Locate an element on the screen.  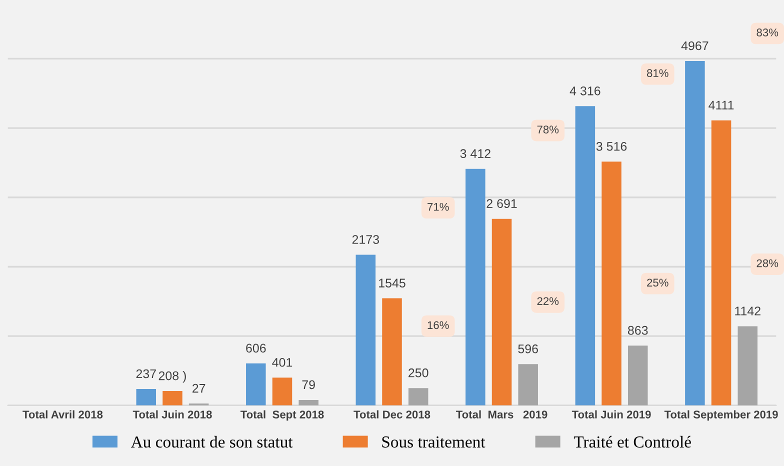
data-label: 237 is located at coordinates (146, 373).